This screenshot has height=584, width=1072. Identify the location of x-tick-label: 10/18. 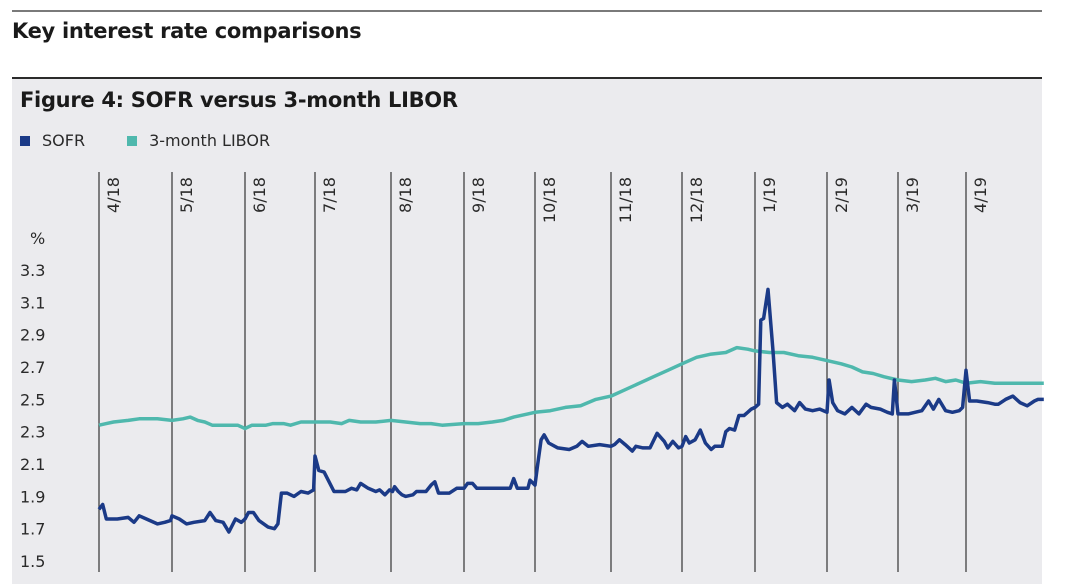
(549, 200).